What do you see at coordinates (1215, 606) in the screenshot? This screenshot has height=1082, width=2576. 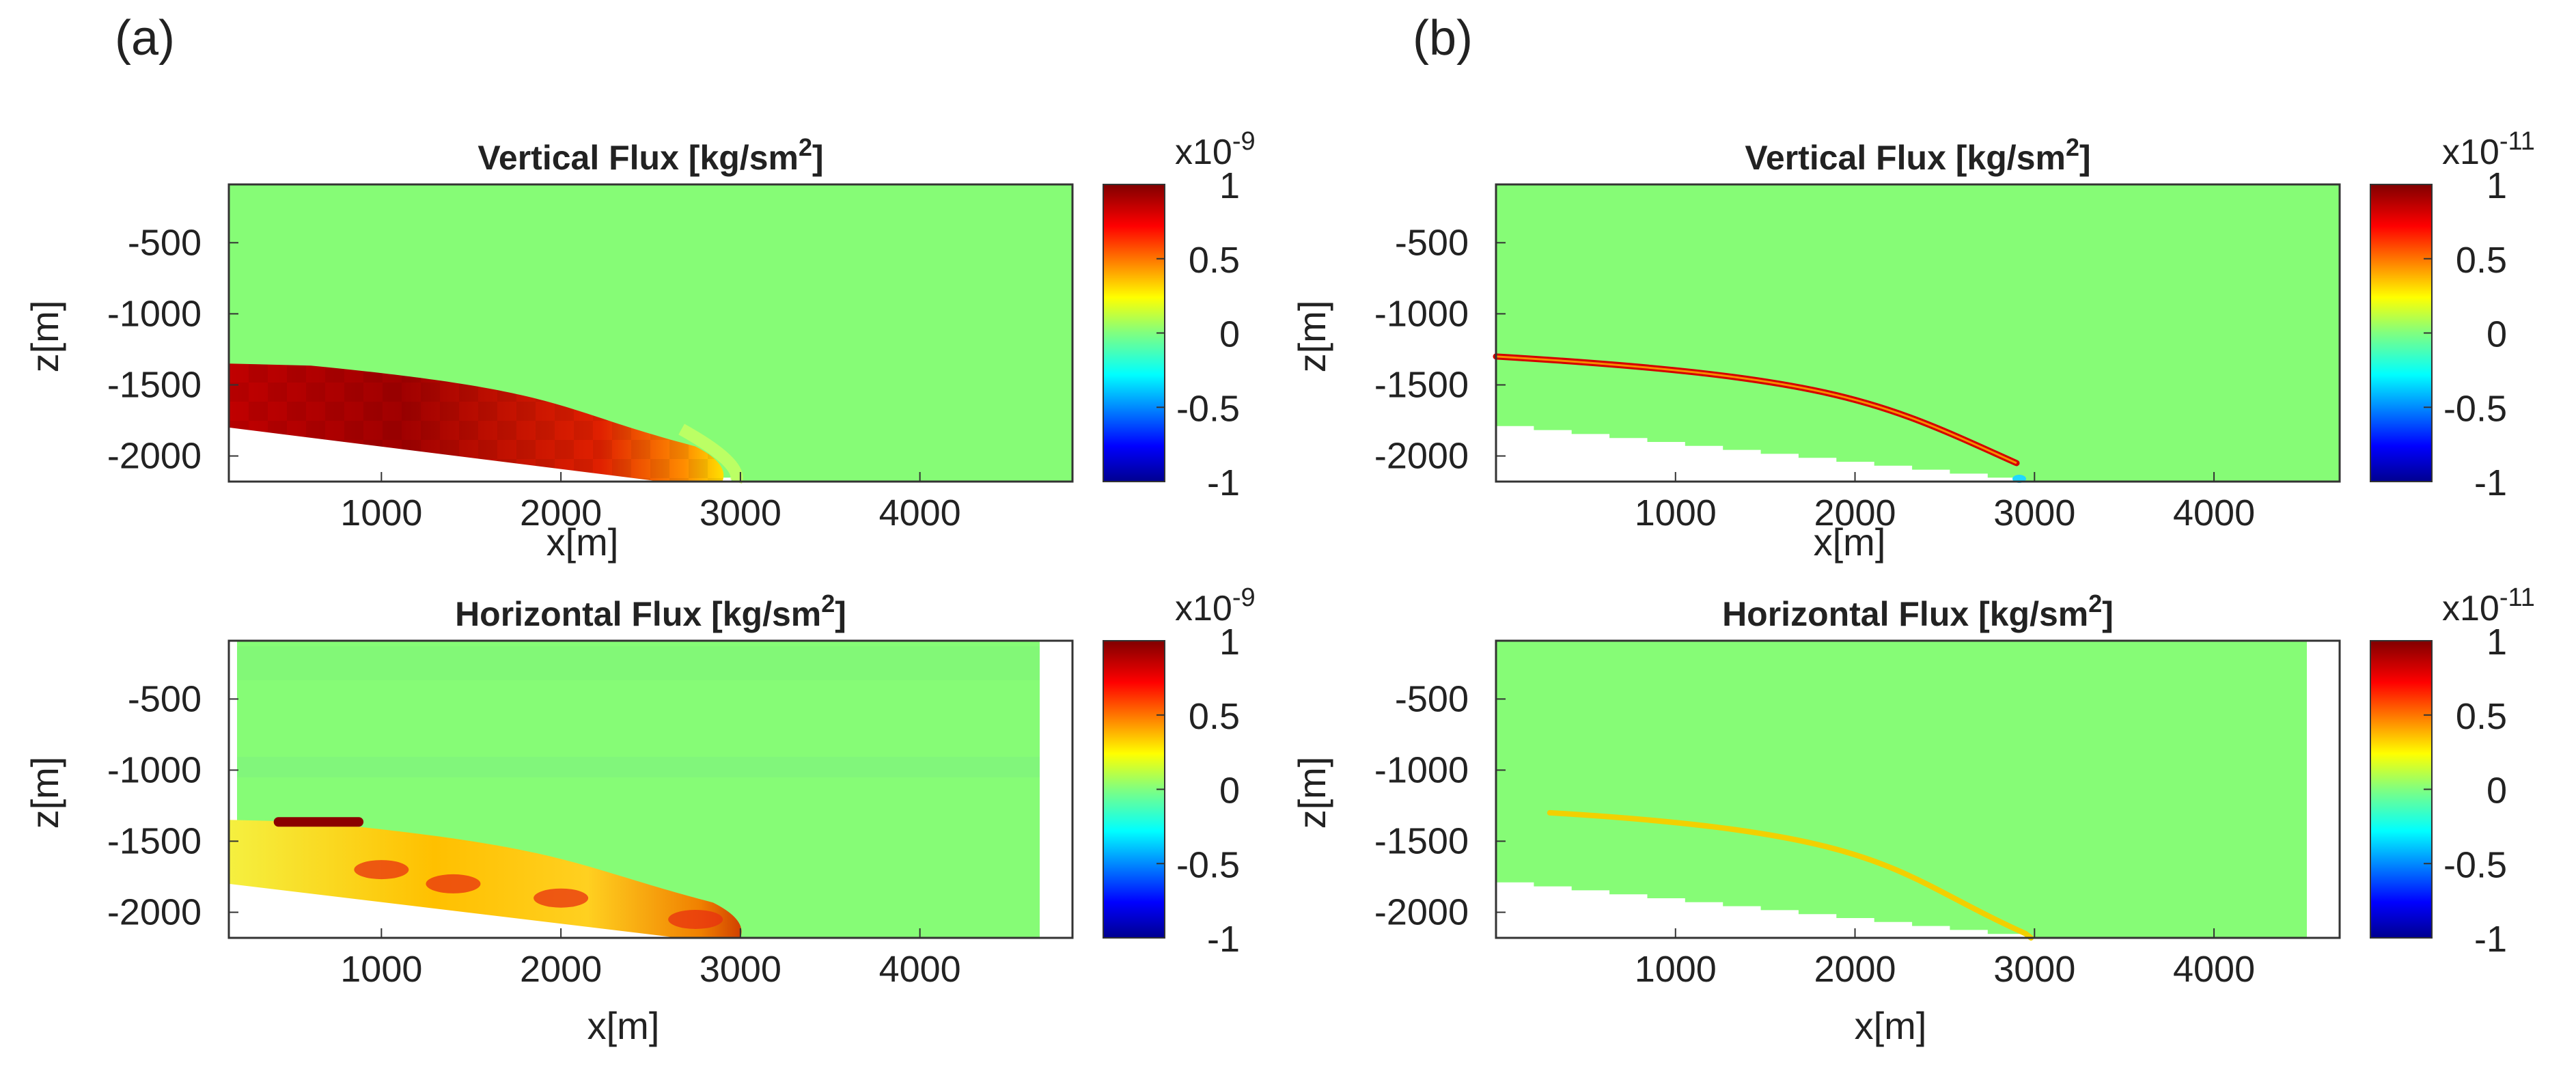 I see `panel-2-colorbar-exponent: x10-9` at bounding box center [1215, 606].